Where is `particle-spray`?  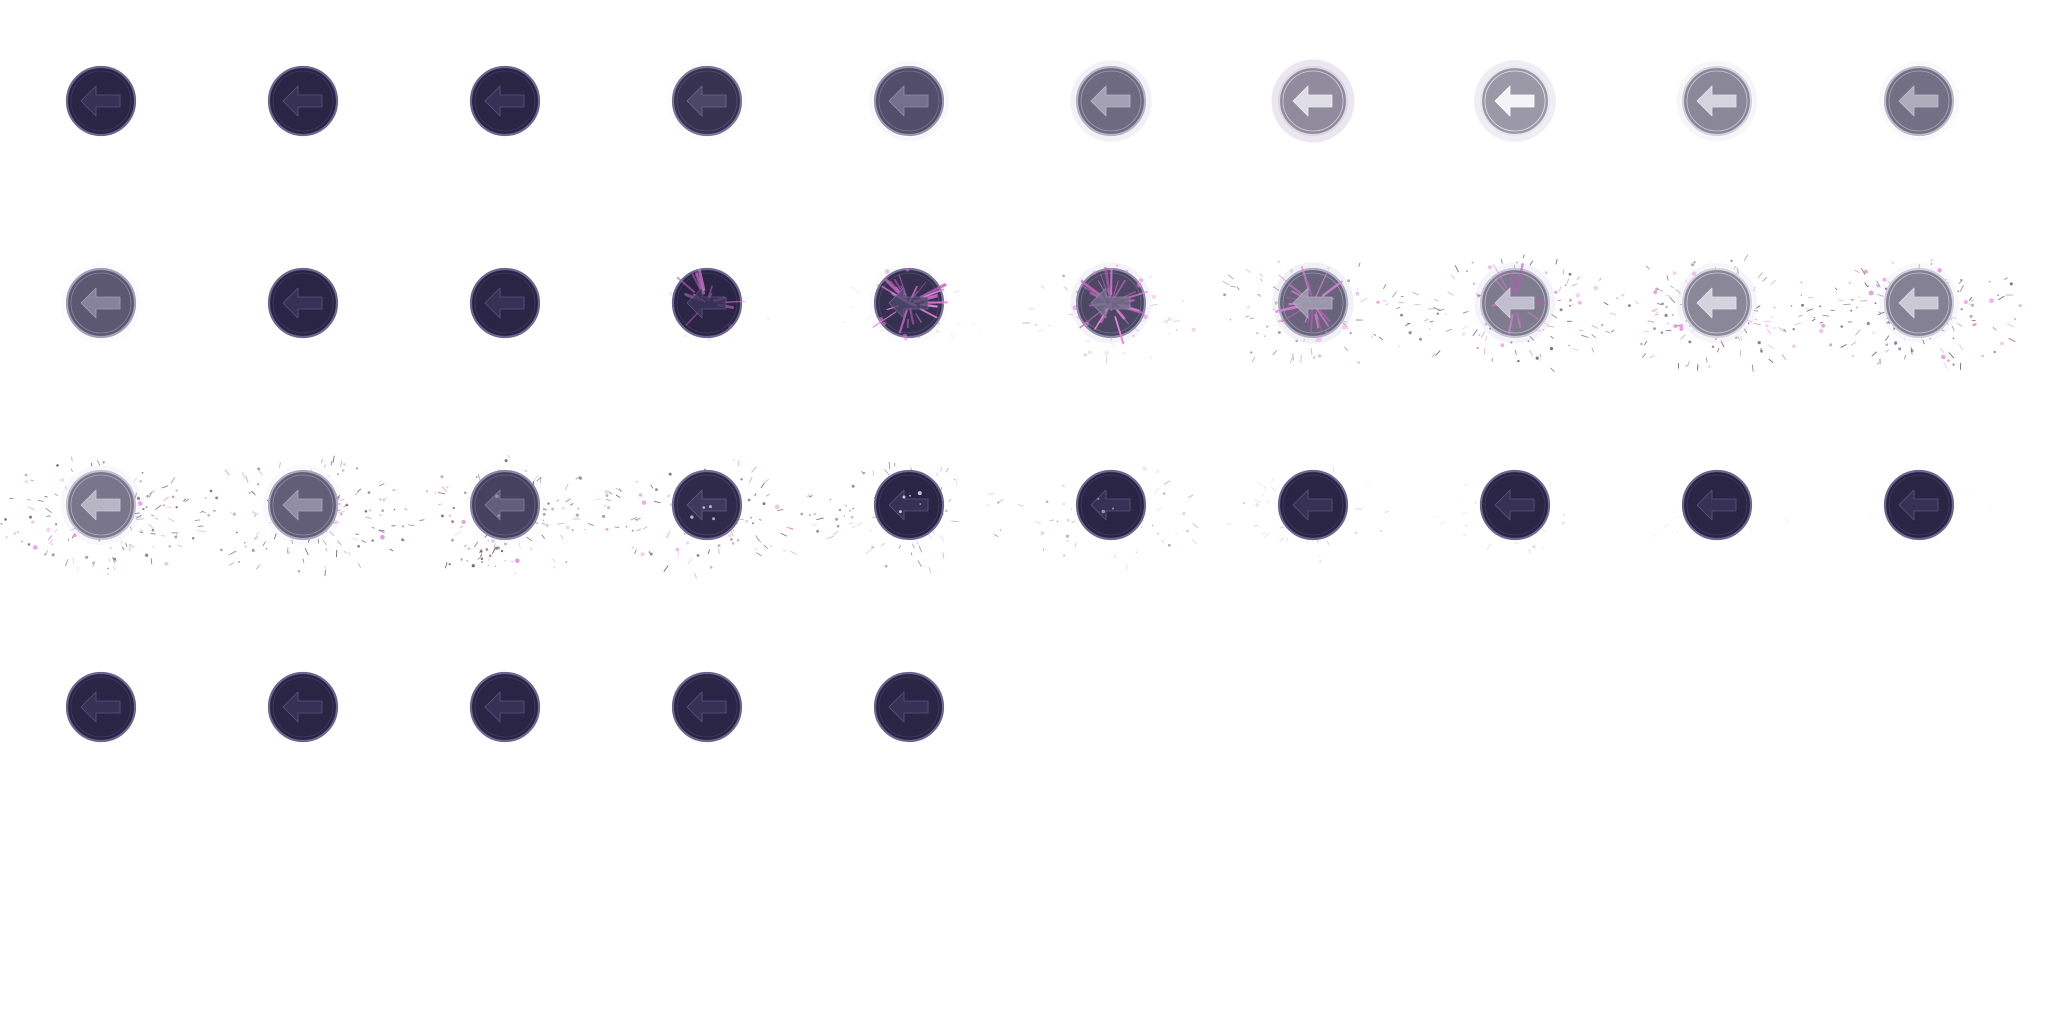
particle-spray is located at coordinates (709, 519).